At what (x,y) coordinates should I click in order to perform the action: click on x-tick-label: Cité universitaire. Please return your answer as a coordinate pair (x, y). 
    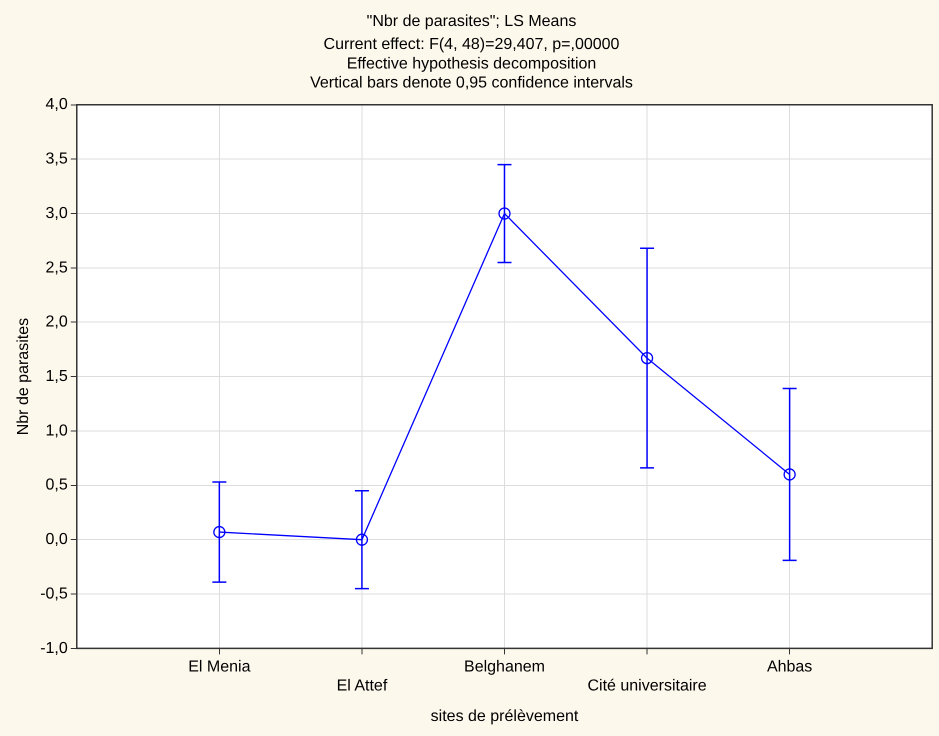
    Looking at the image, I should click on (647, 686).